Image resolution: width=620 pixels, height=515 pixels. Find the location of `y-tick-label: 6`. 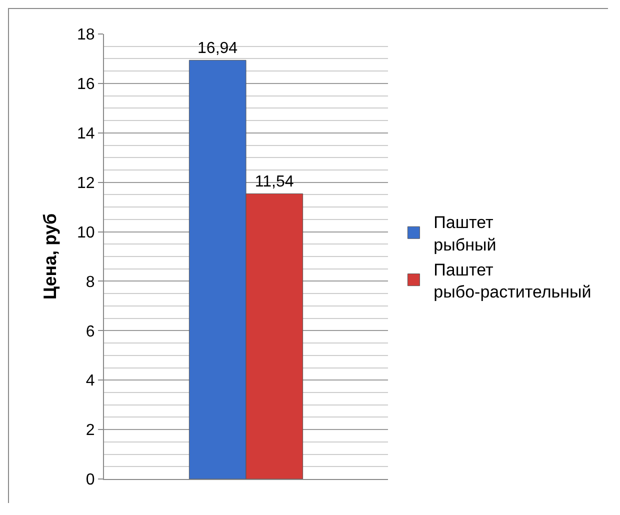

y-tick-label: 6 is located at coordinates (90, 331).